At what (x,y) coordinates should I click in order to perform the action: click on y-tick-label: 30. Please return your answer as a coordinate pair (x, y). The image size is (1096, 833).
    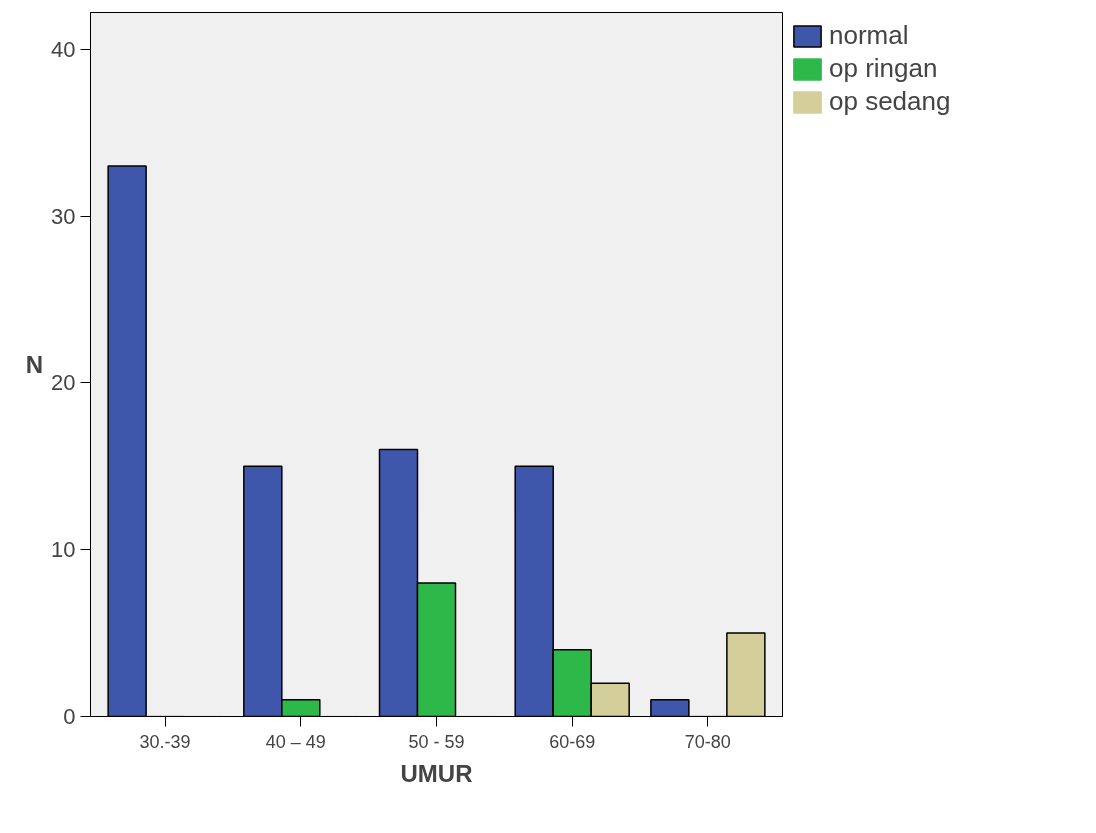
    Looking at the image, I should click on (63, 216).